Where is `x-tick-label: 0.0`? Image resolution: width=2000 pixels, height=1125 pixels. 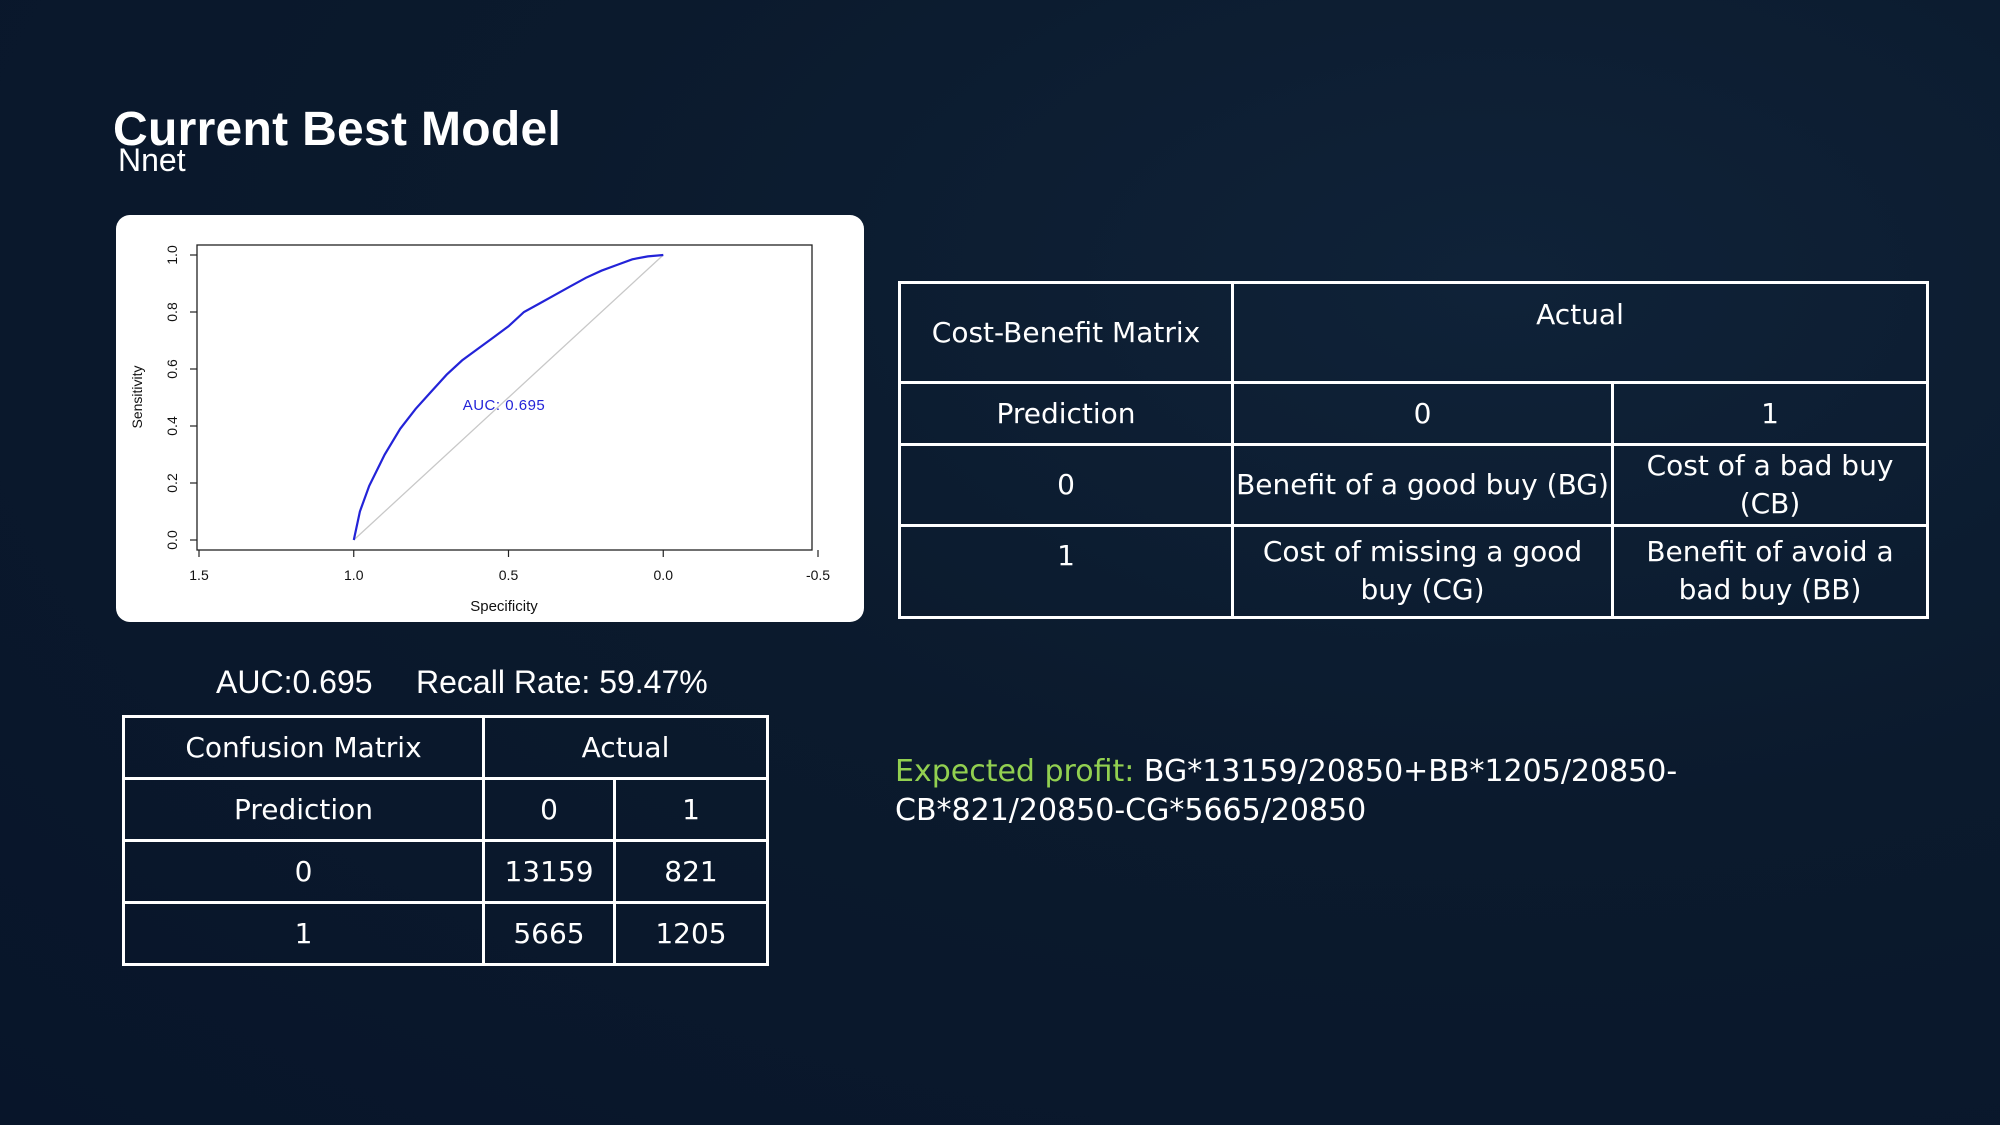
x-tick-label: 0.0 is located at coordinates (664, 575).